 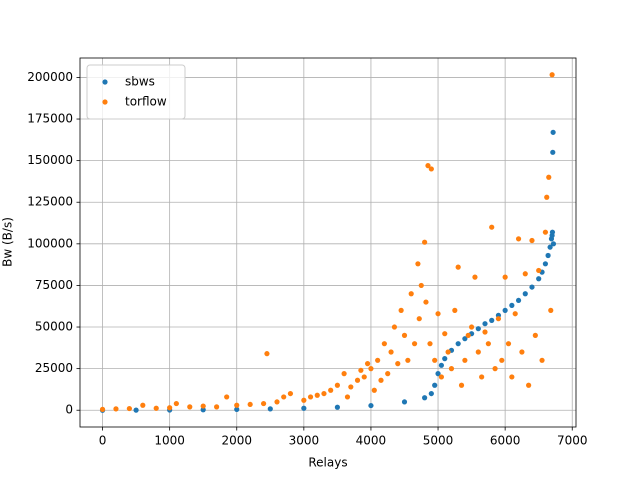 I want to click on x-tick-label: 6000, so click(x=505, y=441).